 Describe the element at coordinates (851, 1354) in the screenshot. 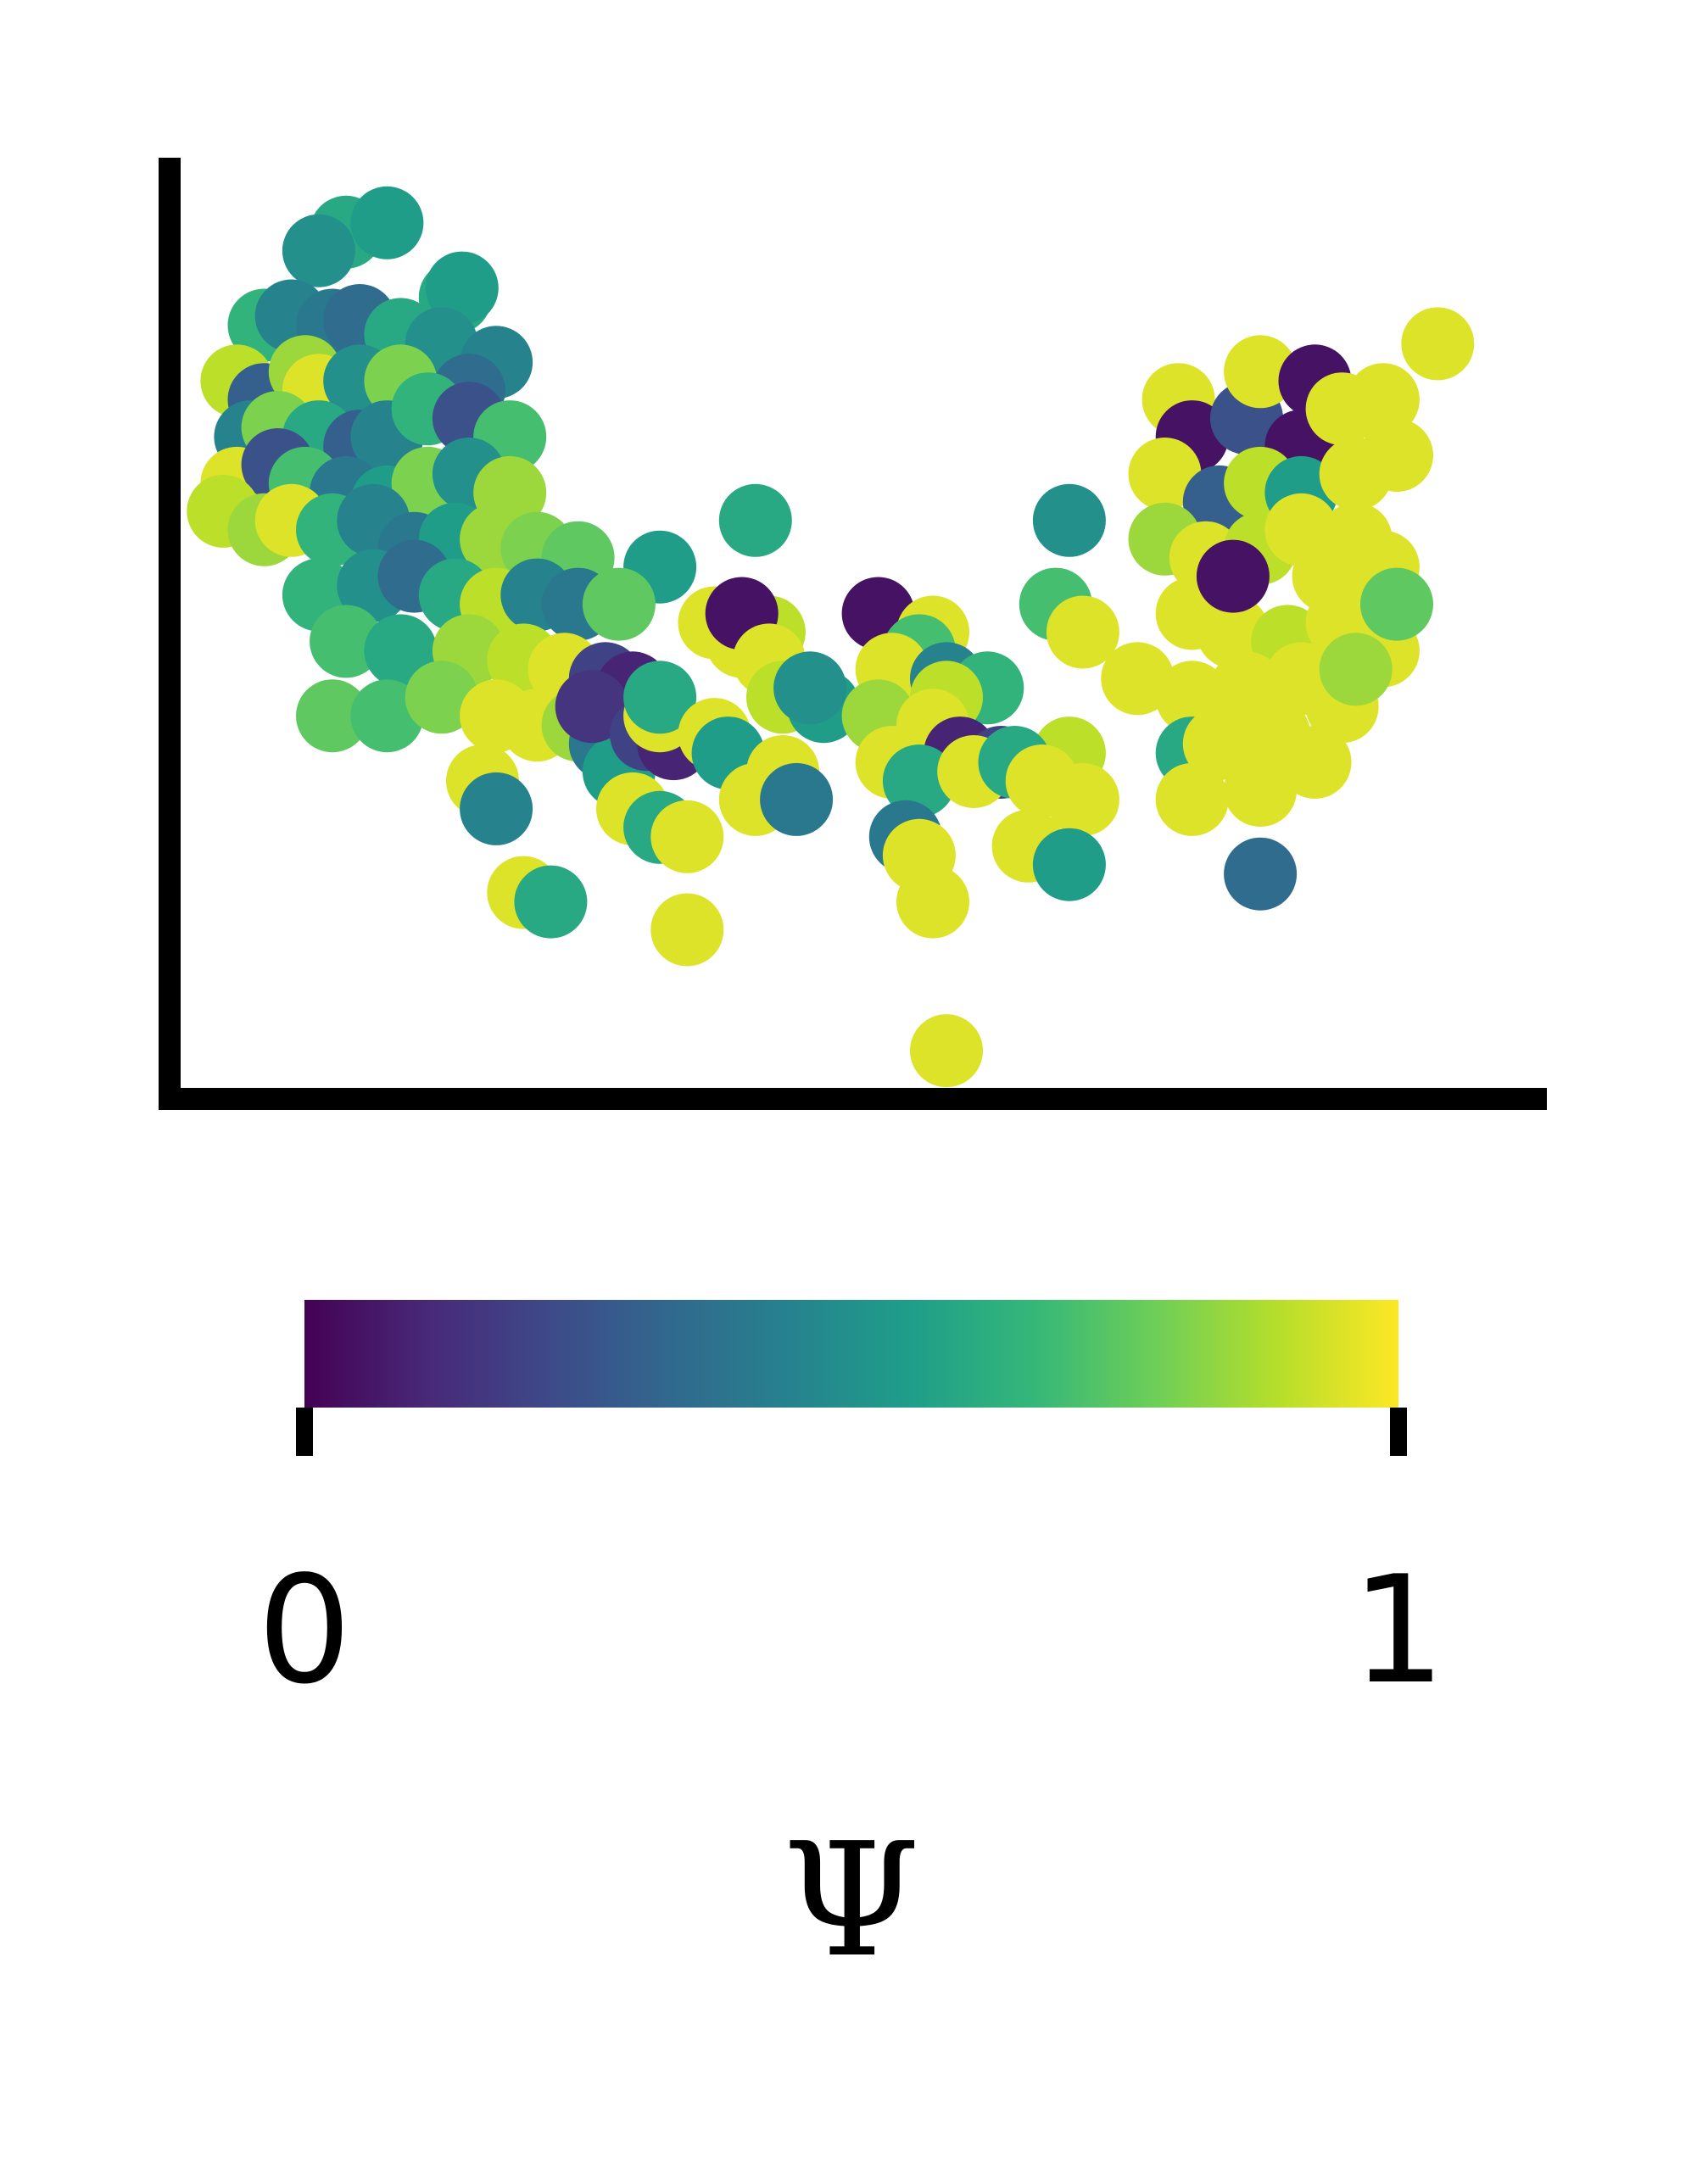

I see `colorbar` at that location.